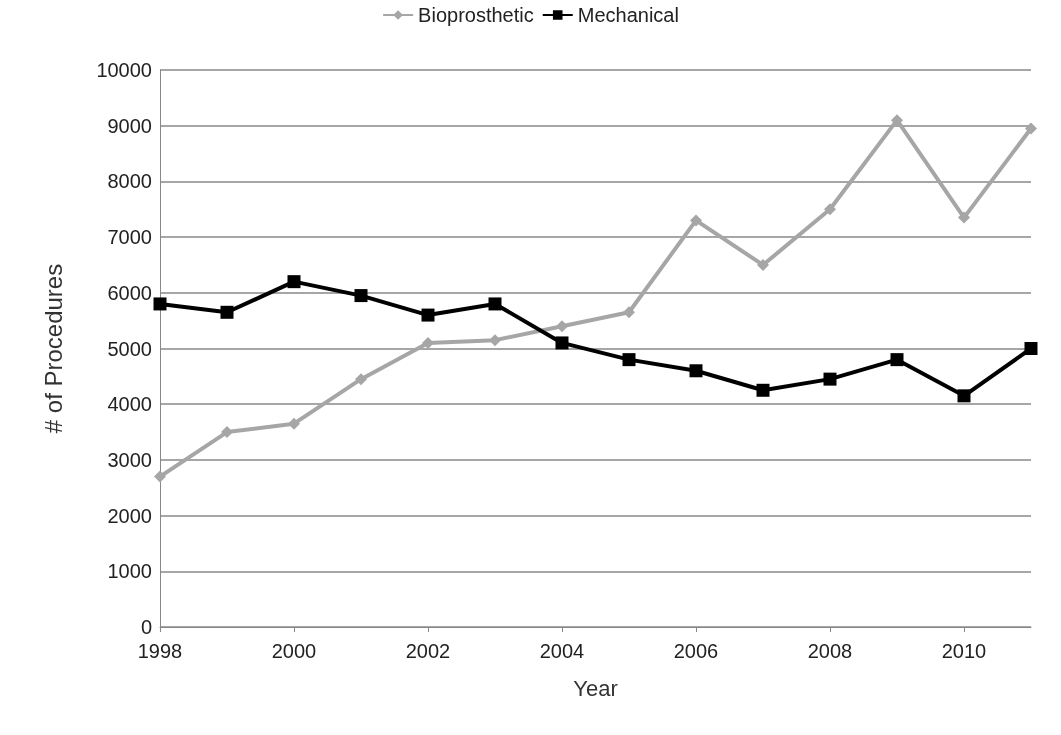 Image resolution: width=1061 pixels, height=735 pixels. I want to click on y-tick-label: 9000, so click(129, 125).